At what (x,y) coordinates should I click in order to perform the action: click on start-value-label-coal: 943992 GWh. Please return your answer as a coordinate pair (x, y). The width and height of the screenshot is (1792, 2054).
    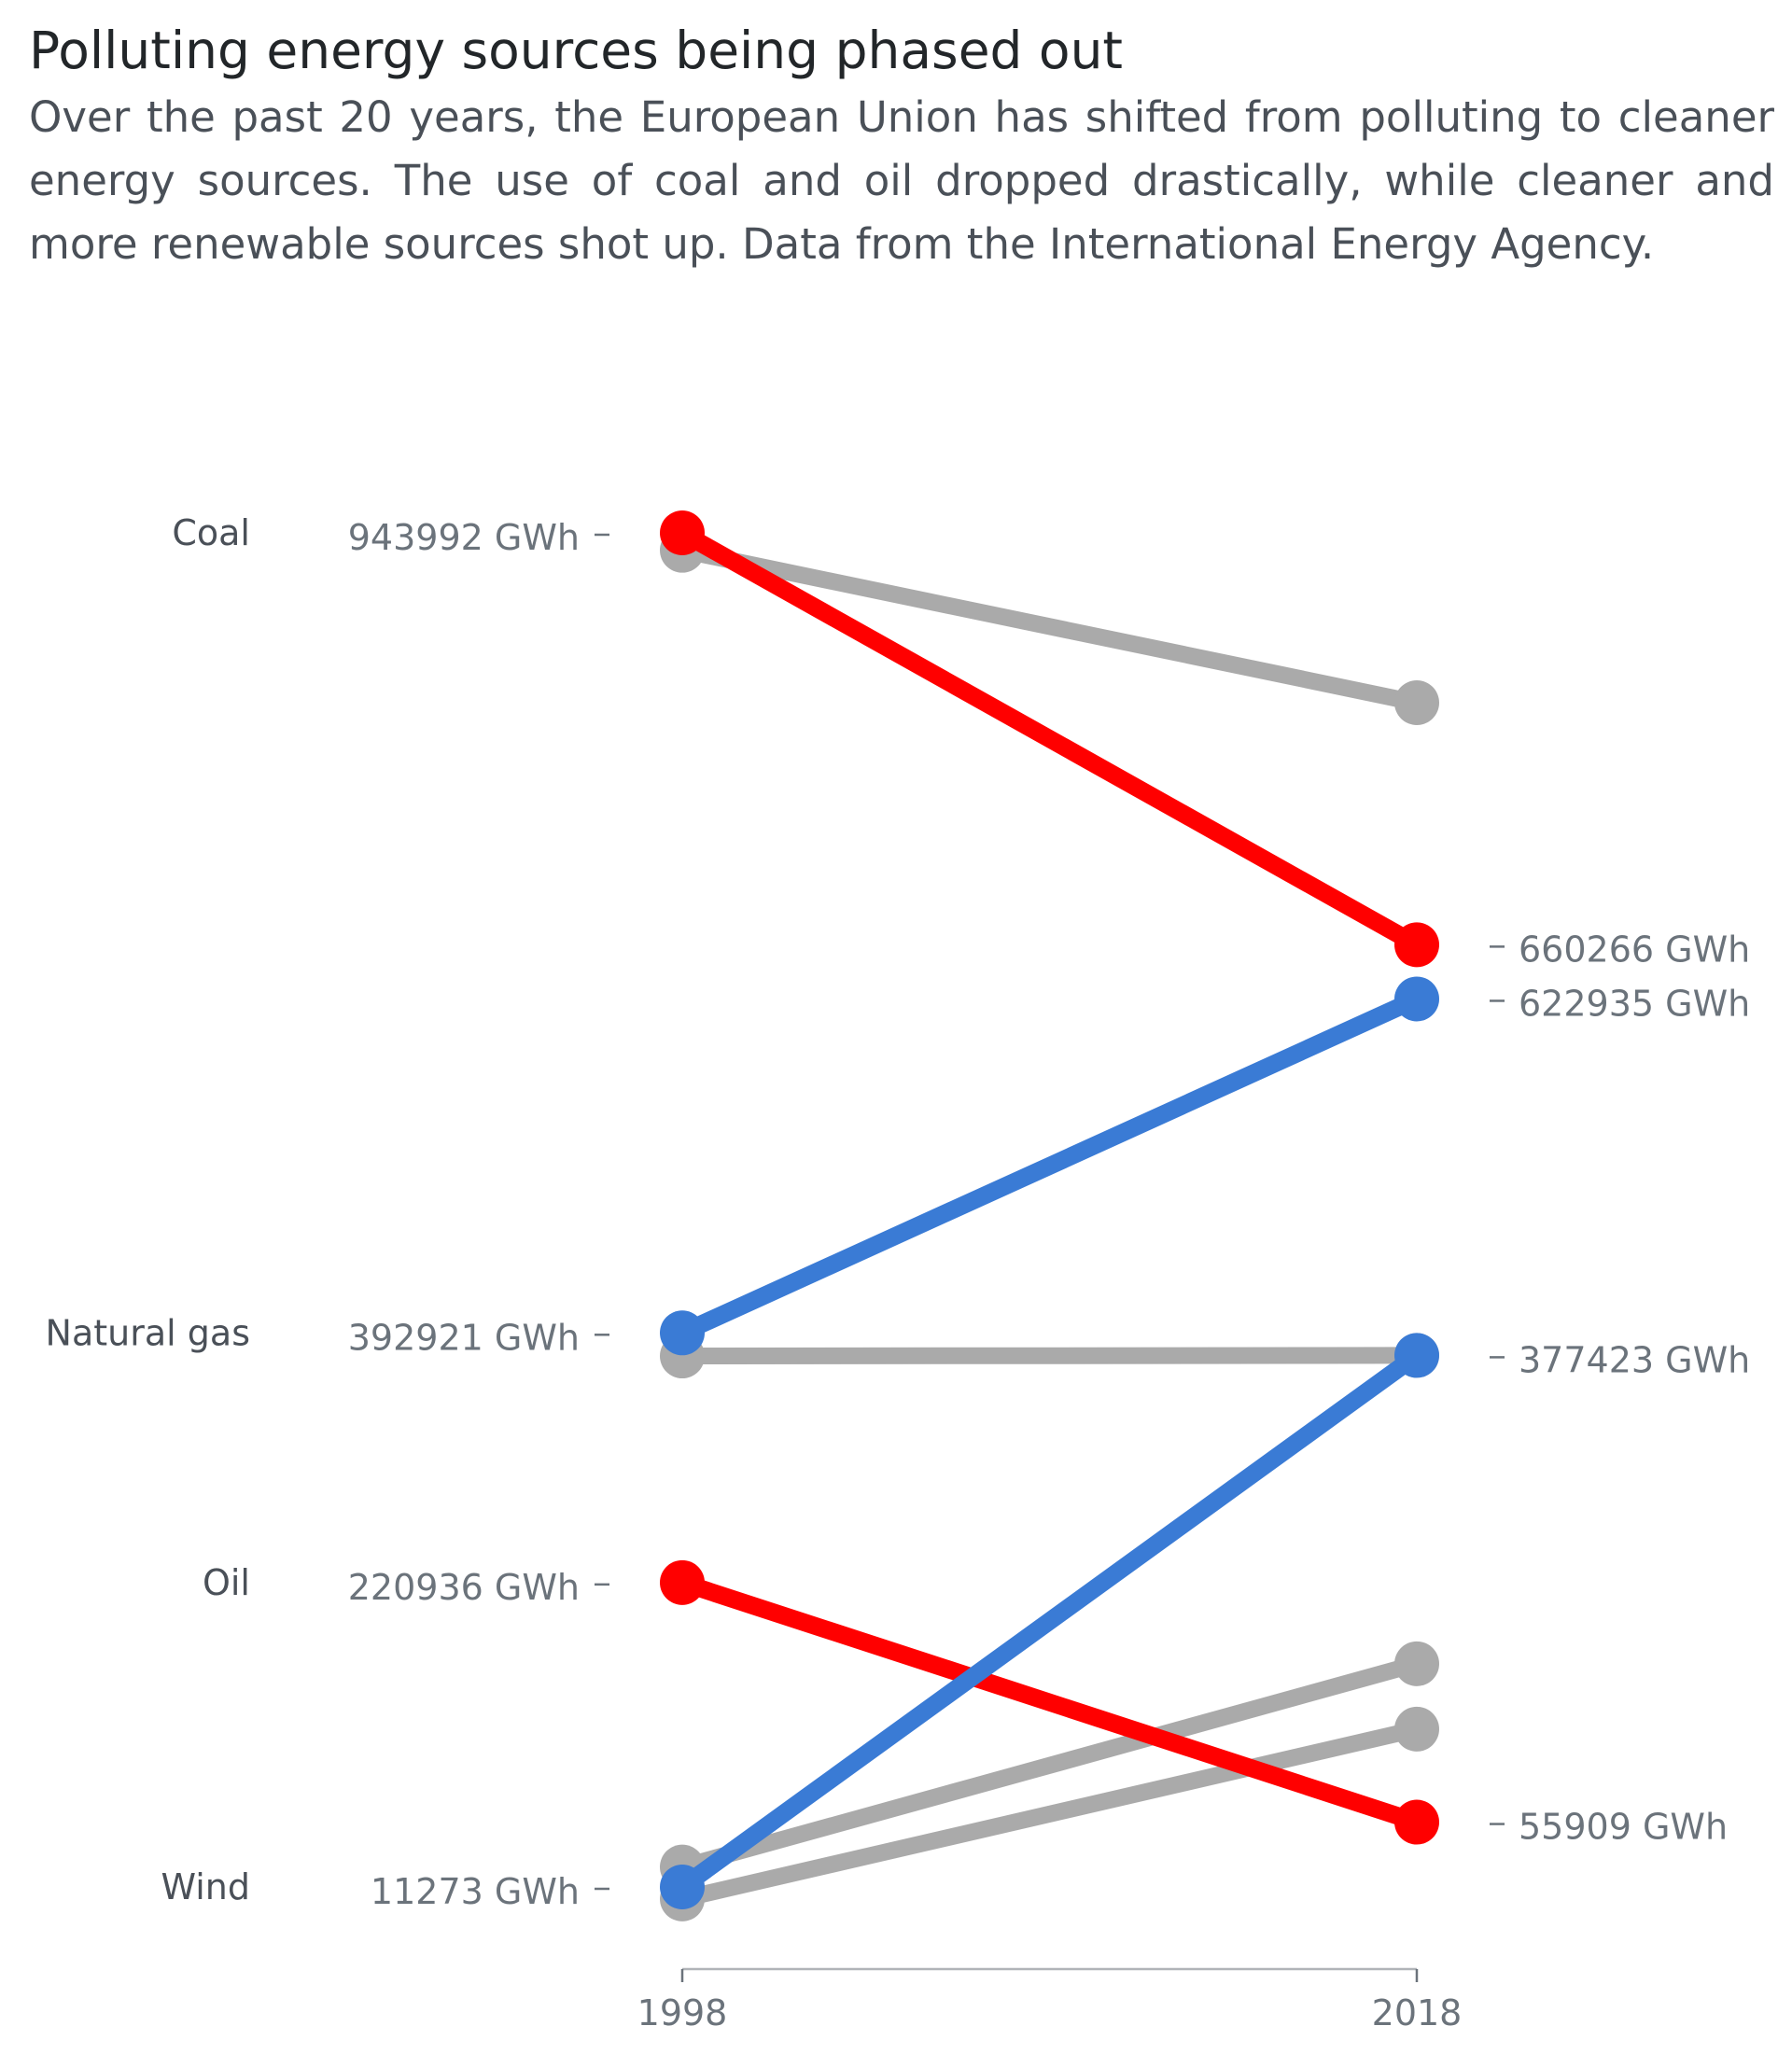
    Looking at the image, I should click on (464, 537).